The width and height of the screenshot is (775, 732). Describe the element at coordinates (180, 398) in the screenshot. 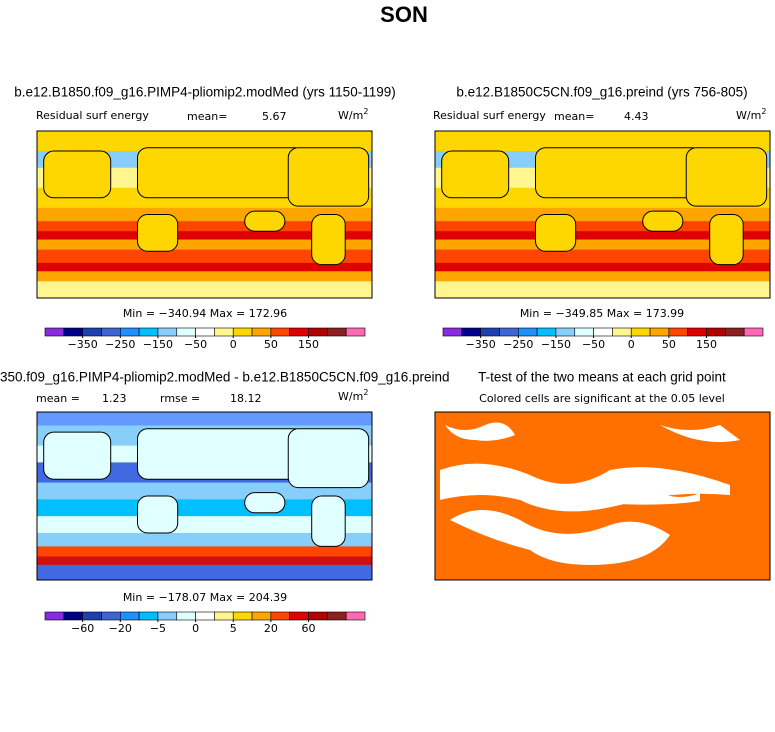

I see `rmse-label: rmse =` at that location.